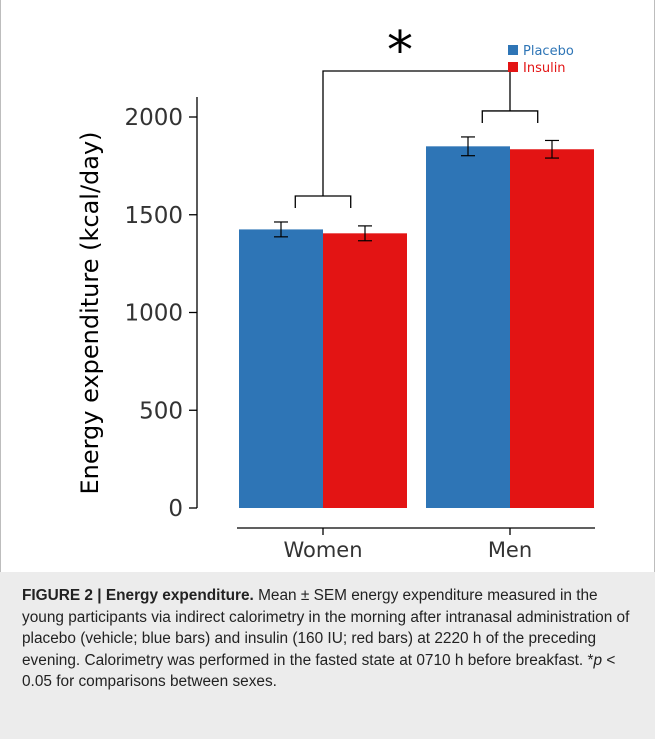  What do you see at coordinates (90, 312) in the screenshot?
I see `y-axis-label: Energy expenditure (kcal/day)` at bounding box center [90, 312].